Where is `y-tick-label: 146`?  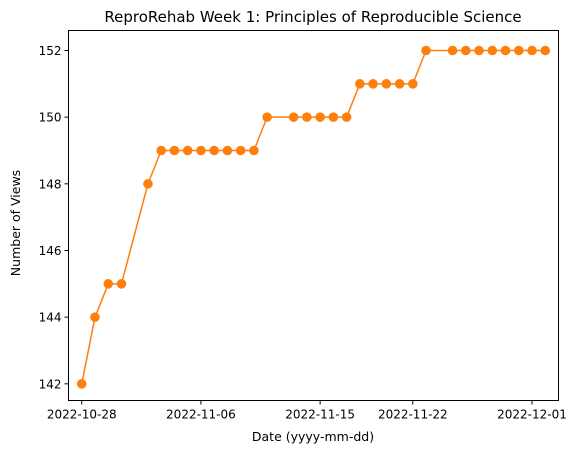 y-tick-label: 146 is located at coordinates (50, 251).